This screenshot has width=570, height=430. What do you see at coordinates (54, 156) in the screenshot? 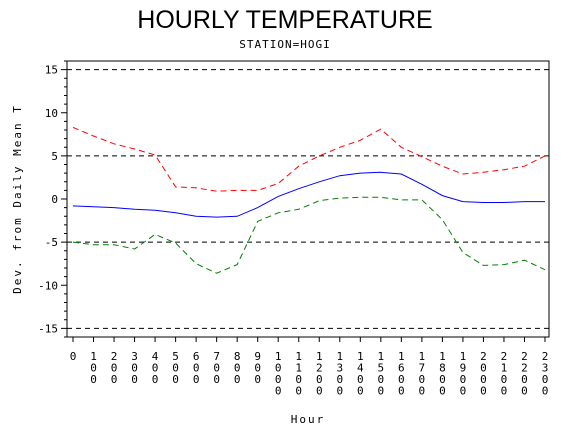
I see `y-tick-label: 5` at bounding box center [54, 156].